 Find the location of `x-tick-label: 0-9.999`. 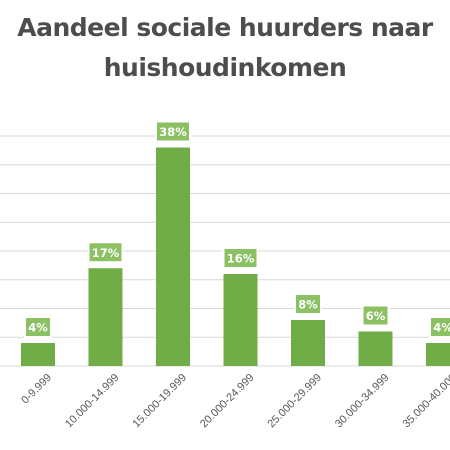

x-tick-label: 0-9.999 is located at coordinates (36, 389).